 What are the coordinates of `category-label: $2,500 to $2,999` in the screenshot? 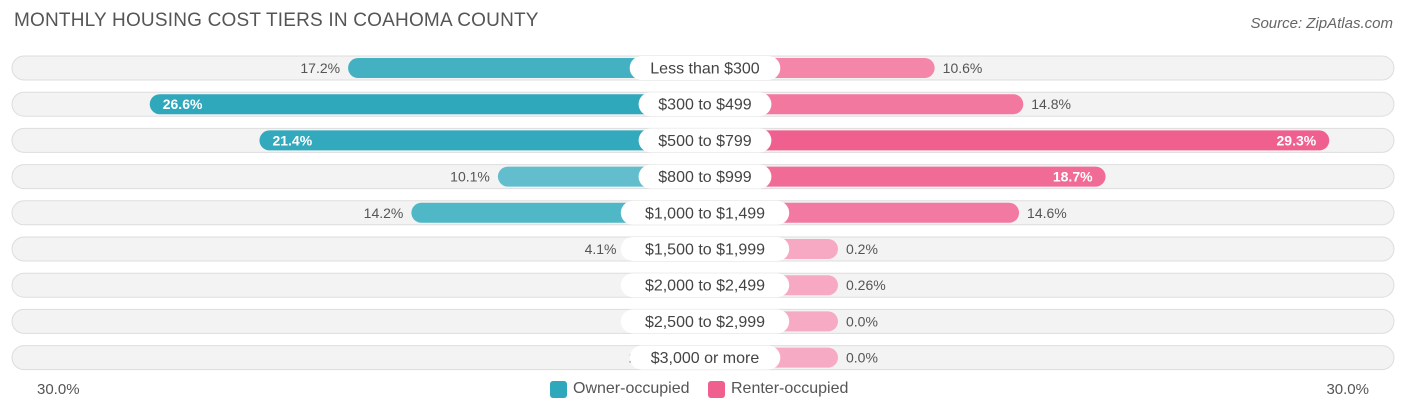 It's located at (705, 322).